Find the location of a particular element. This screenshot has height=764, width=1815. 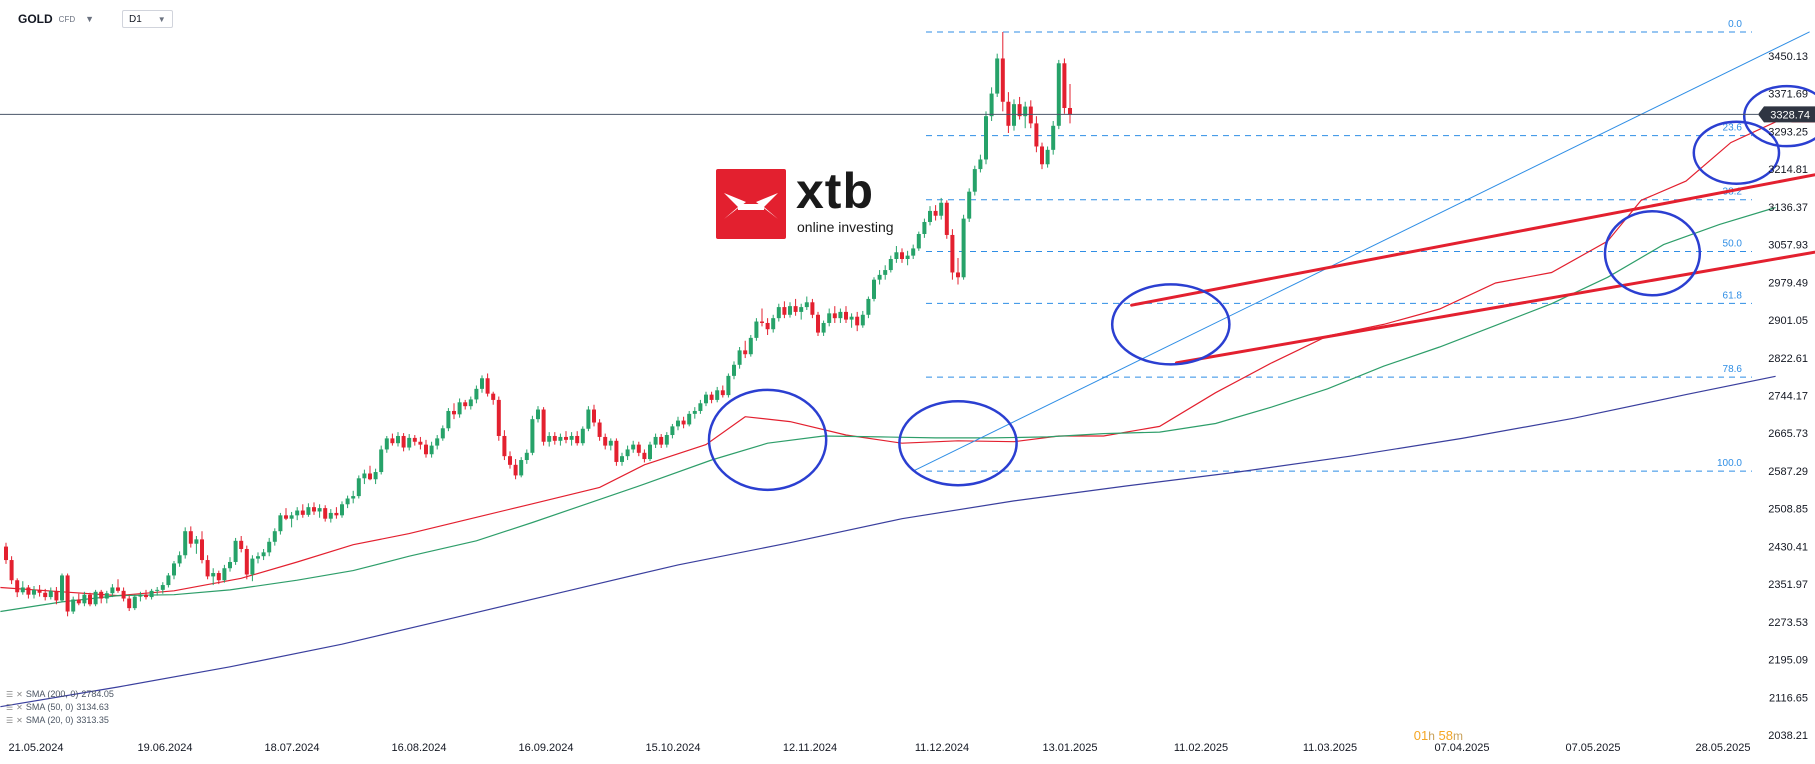

legend-sma200: ☰ ✕ SMA (200, 0) 2784.05 is located at coordinates (60, 694).